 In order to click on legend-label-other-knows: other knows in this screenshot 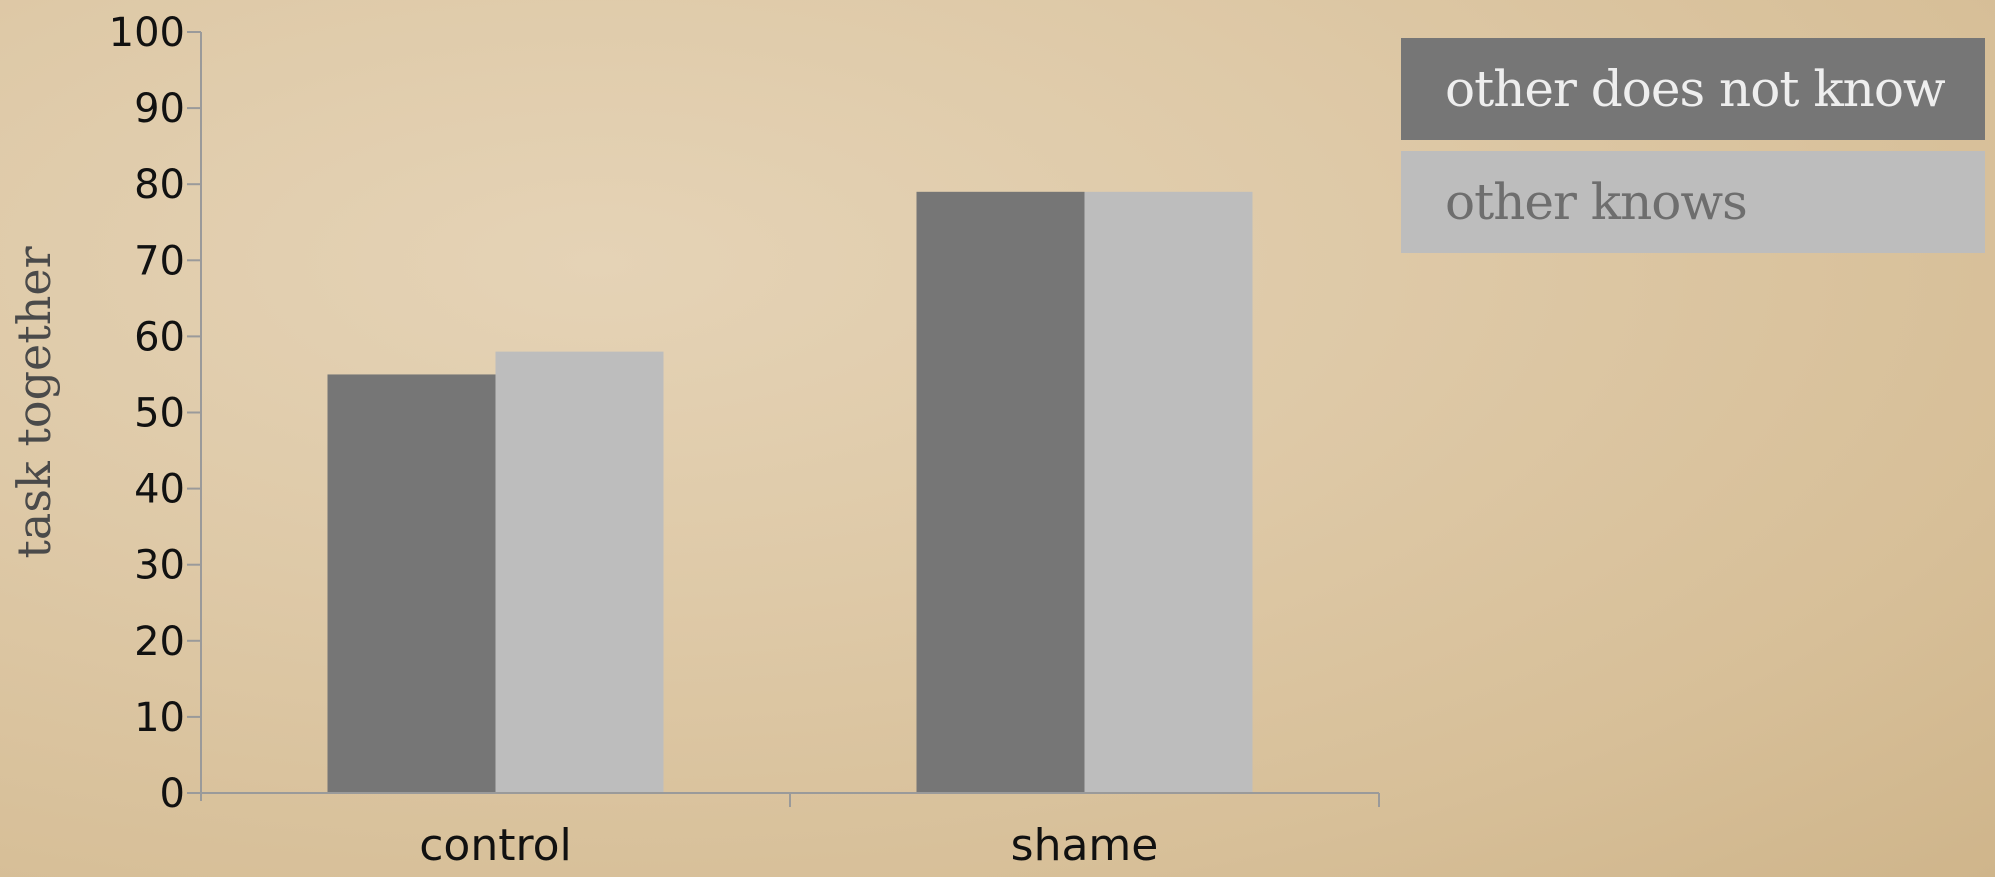, I will do `click(1596, 202)`.